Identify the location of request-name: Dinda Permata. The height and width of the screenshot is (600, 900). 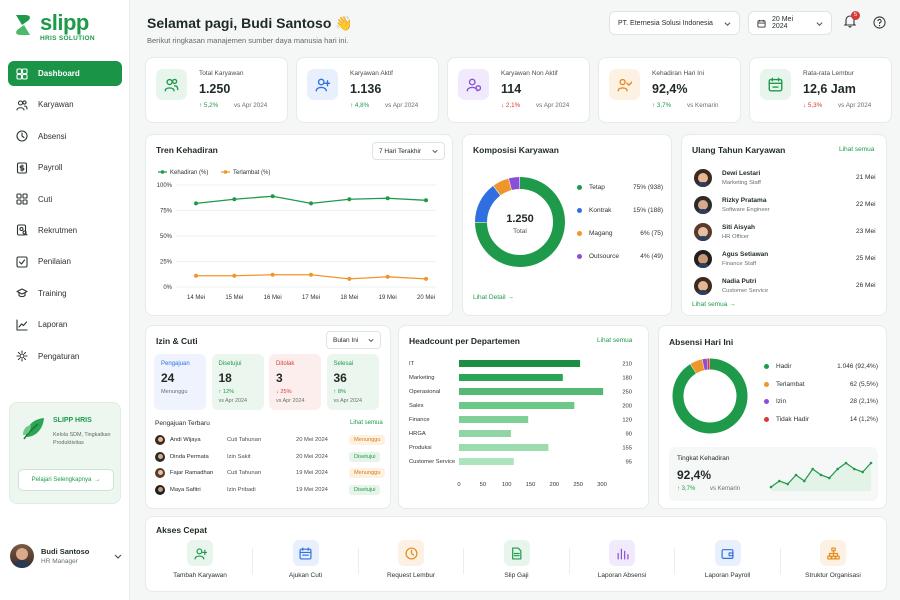
(189, 456).